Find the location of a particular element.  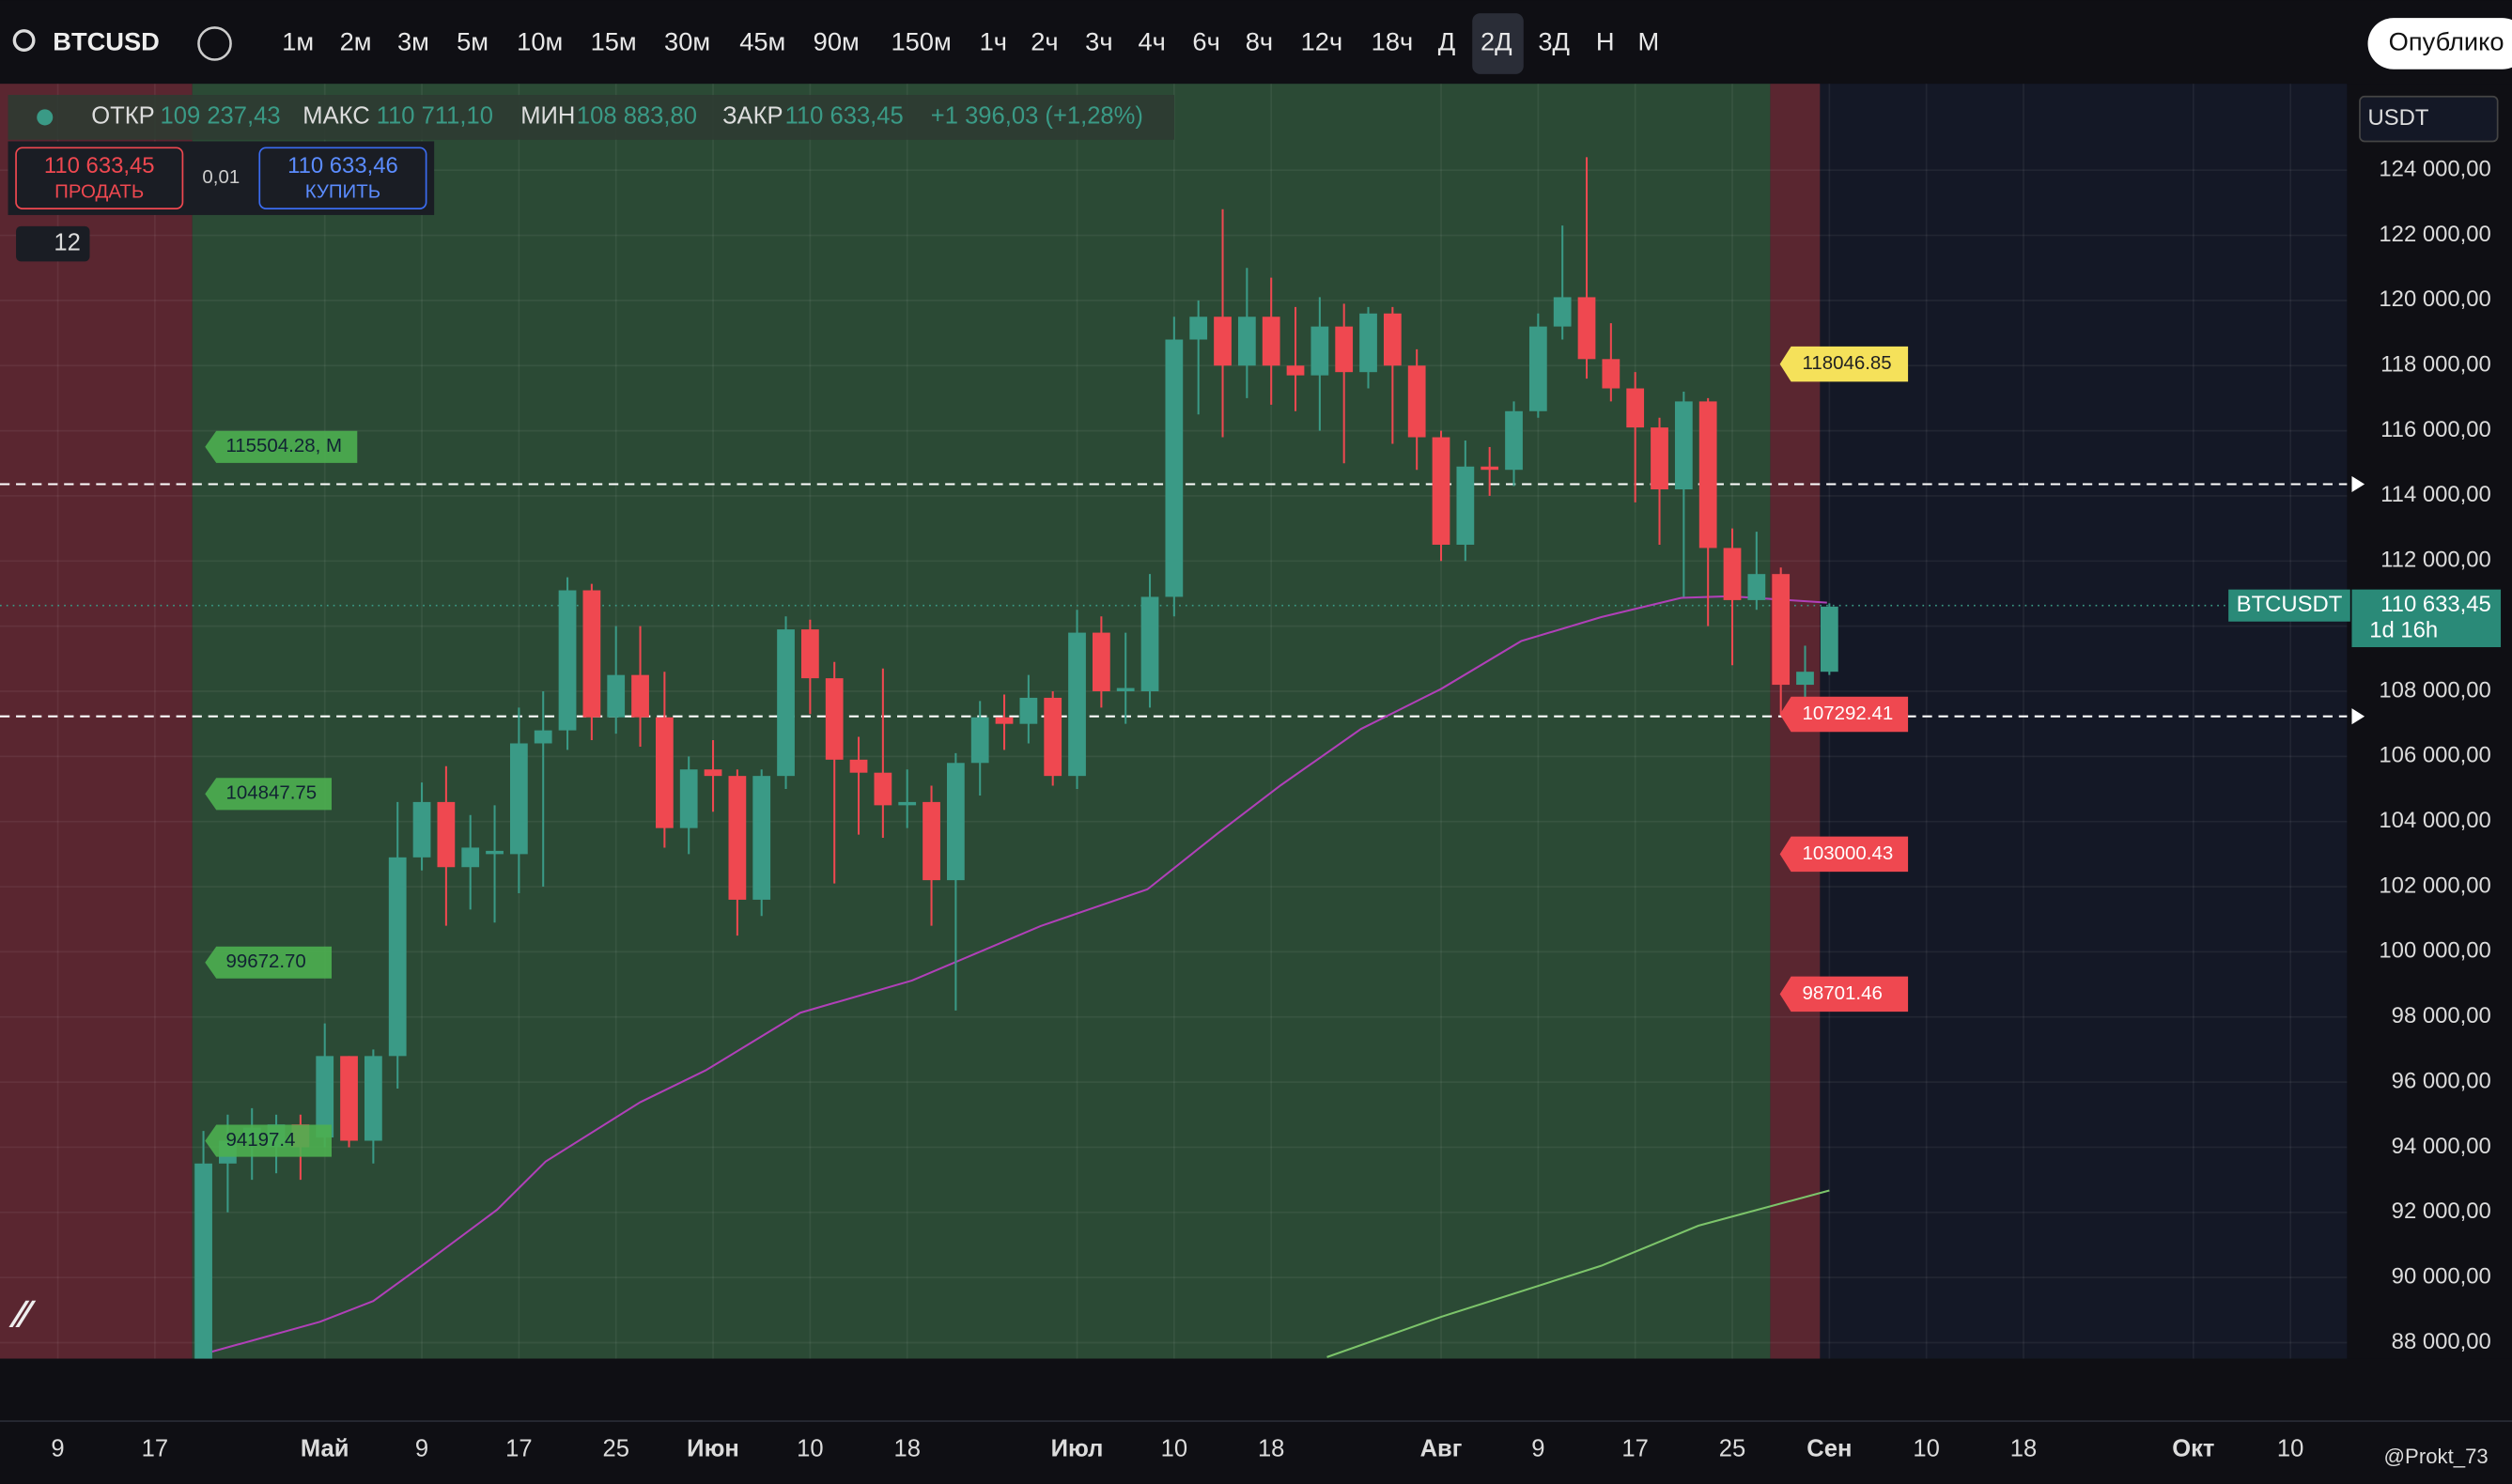

interval-button: 6ч is located at coordinates (1205, 41).